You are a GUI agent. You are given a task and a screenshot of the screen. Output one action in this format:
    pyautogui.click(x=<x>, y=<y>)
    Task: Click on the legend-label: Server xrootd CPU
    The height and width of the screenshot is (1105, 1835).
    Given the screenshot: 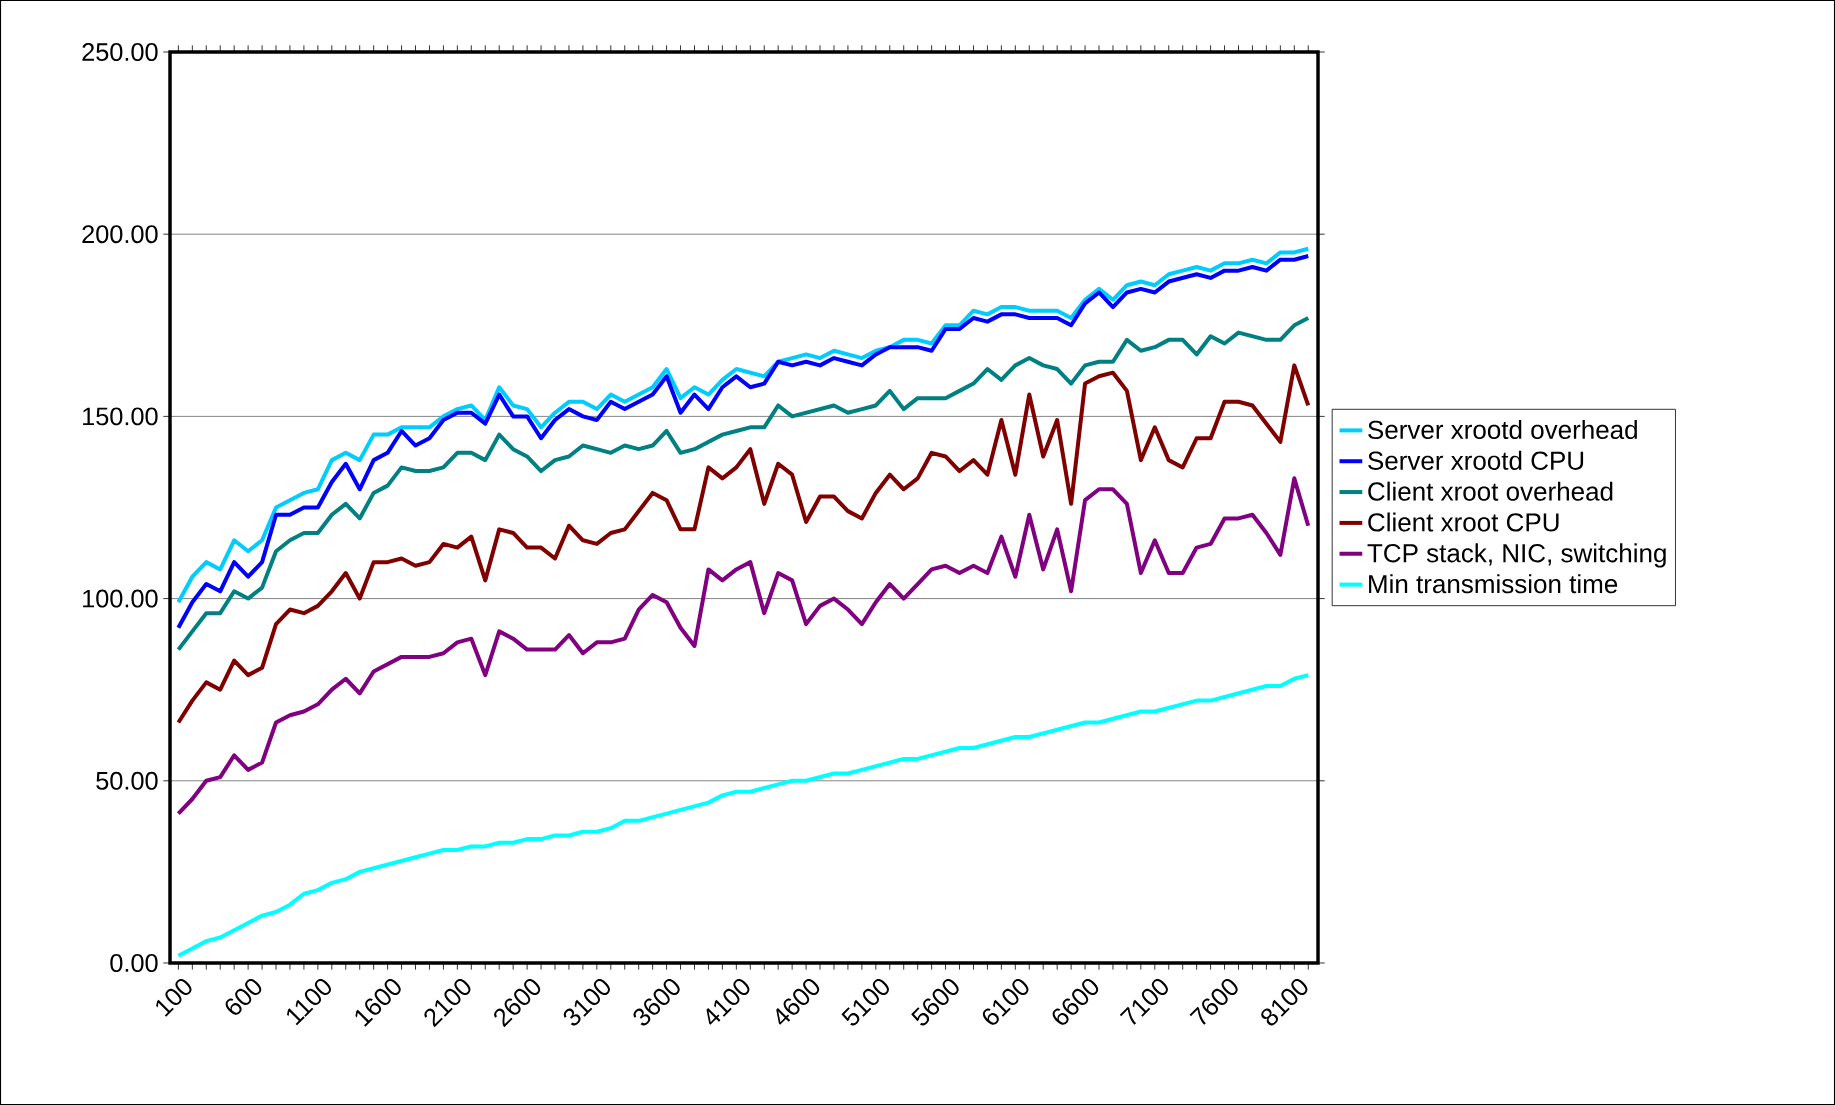 What is the action you would take?
    pyautogui.click(x=1476, y=460)
    